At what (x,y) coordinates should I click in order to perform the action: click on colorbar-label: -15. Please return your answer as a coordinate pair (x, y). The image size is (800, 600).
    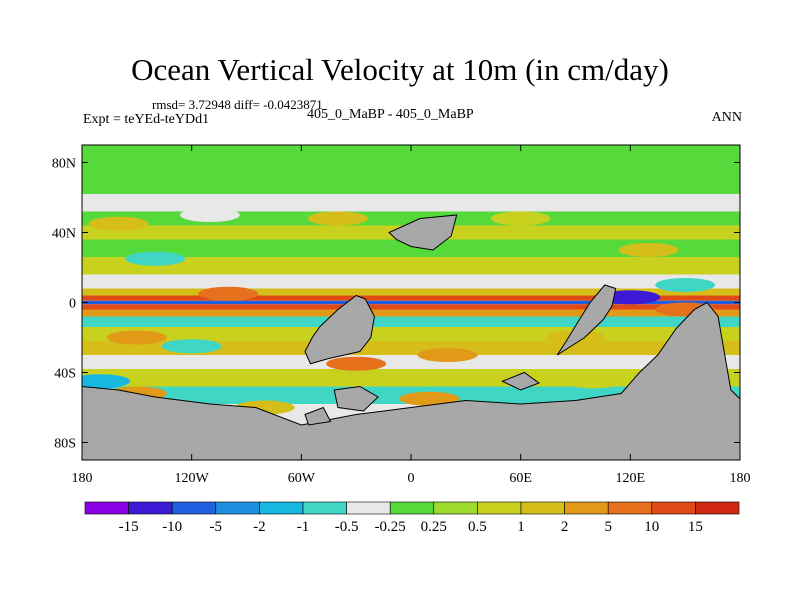
    Looking at the image, I should click on (129, 527).